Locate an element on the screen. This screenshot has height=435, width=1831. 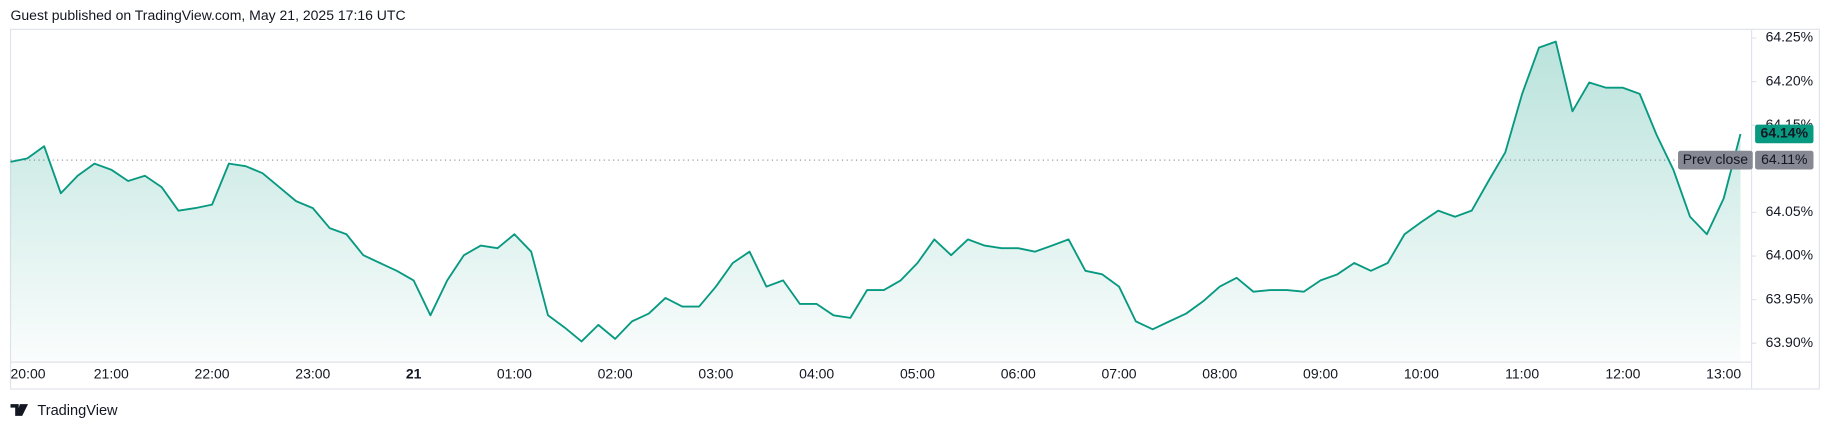
logo: TradingView is located at coordinates (64, 411).